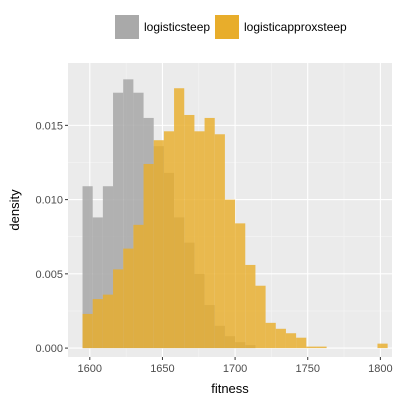  Describe the element at coordinates (295, 27) in the screenshot. I see `legend-label-logisticapproxsteep: logisticapproxsteep` at that location.